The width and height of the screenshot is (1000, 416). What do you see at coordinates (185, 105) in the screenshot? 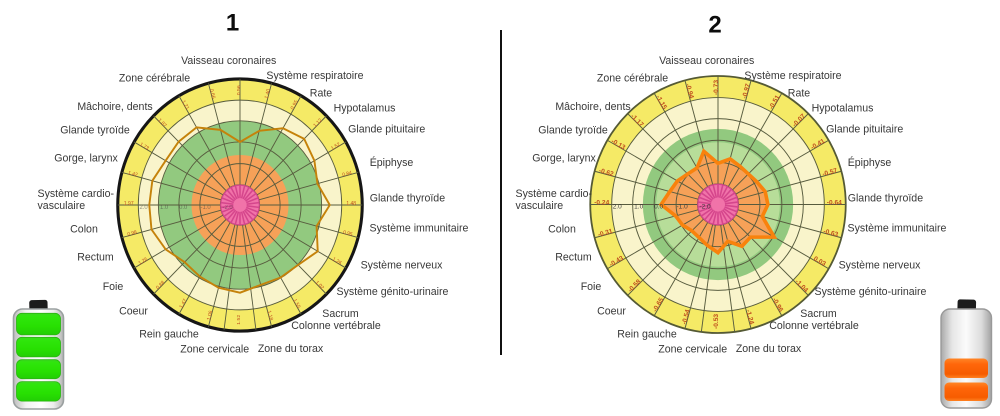
I see `svg-text: 1.21` at bounding box center [185, 105].